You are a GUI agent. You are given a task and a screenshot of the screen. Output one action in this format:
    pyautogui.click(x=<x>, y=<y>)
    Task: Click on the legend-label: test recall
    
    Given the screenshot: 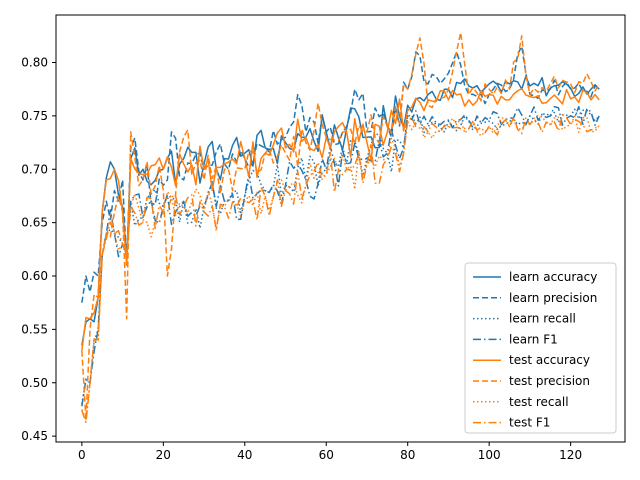 What is the action you would take?
    pyautogui.click(x=539, y=402)
    